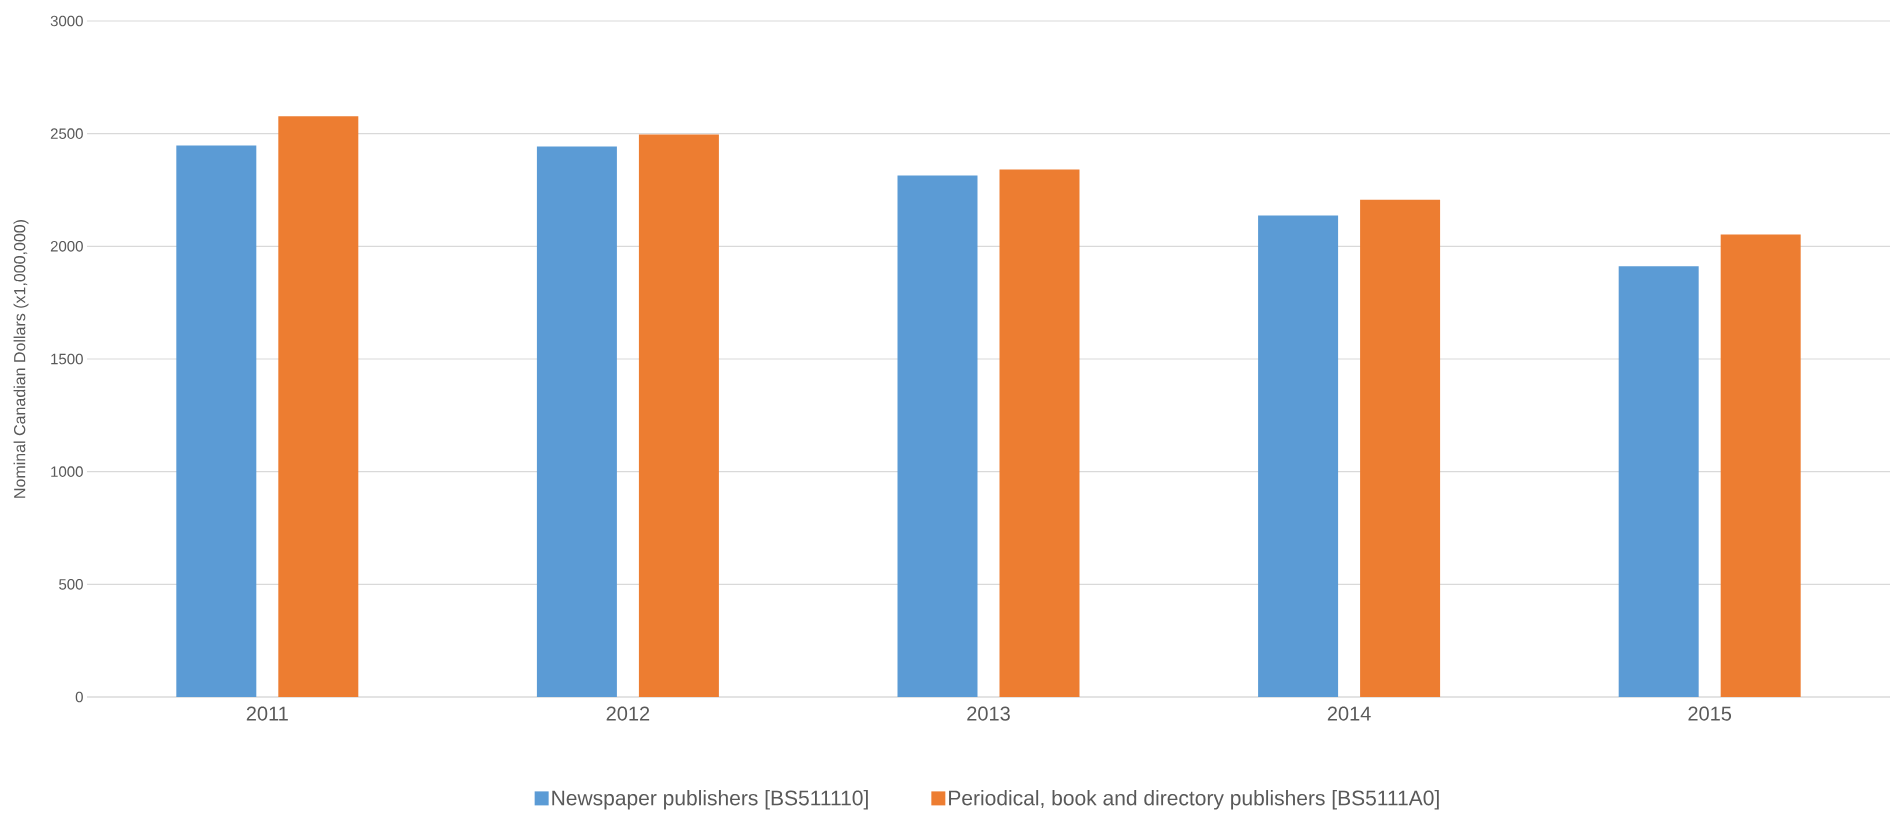 The image size is (1893, 819). I want to click on legend-label: Periodical, book and directory publishers [BS5111A0], so click(1194, 800).